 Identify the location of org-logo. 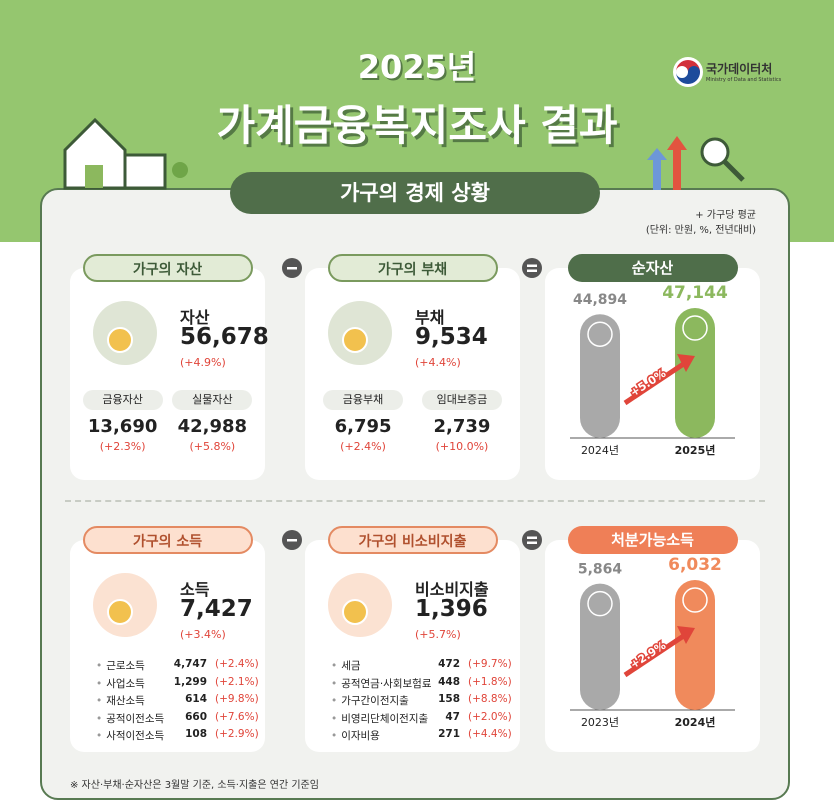
(688, 72).